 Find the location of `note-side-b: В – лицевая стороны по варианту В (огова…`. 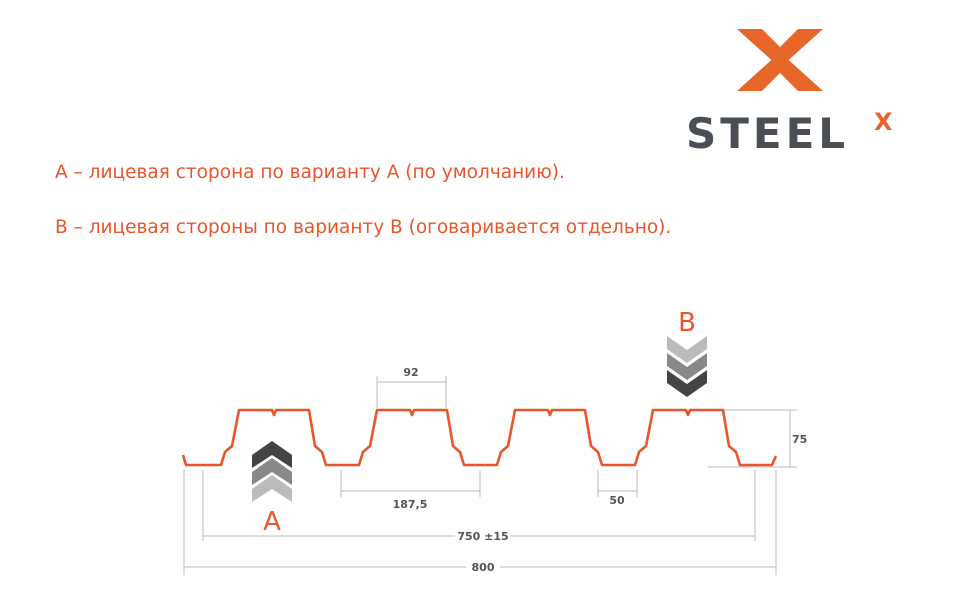

note-side-b: В – лицевая стороны по варианту В (огова… is located at coordinates (363, 227).